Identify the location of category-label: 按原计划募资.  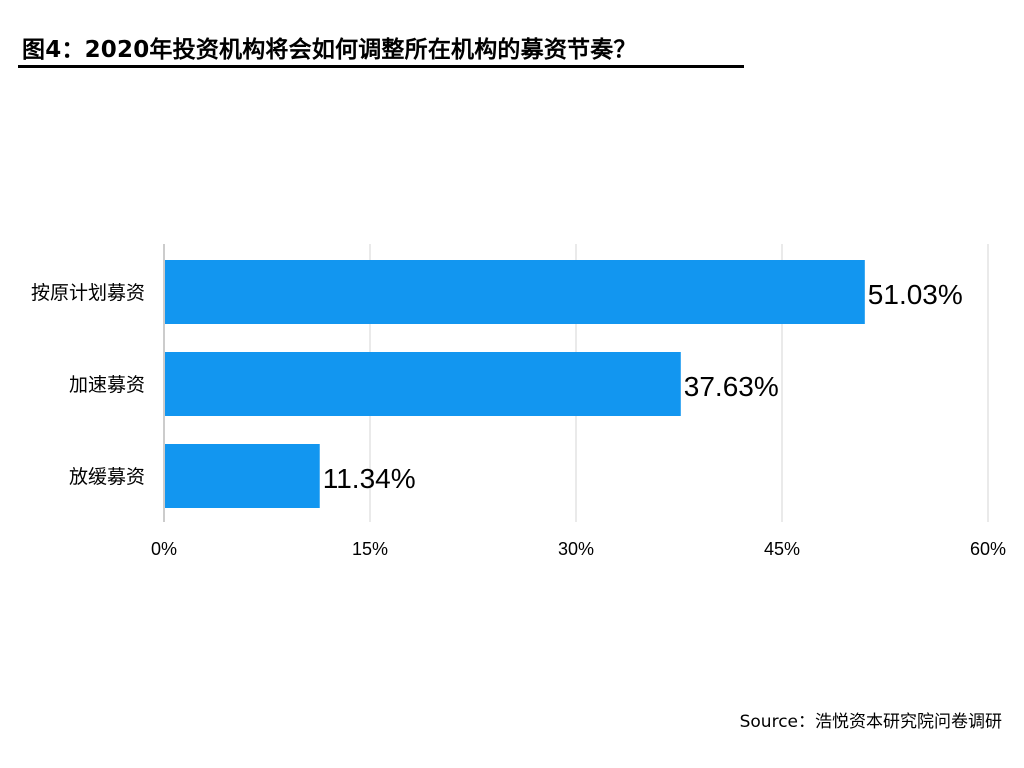
(88, 293).